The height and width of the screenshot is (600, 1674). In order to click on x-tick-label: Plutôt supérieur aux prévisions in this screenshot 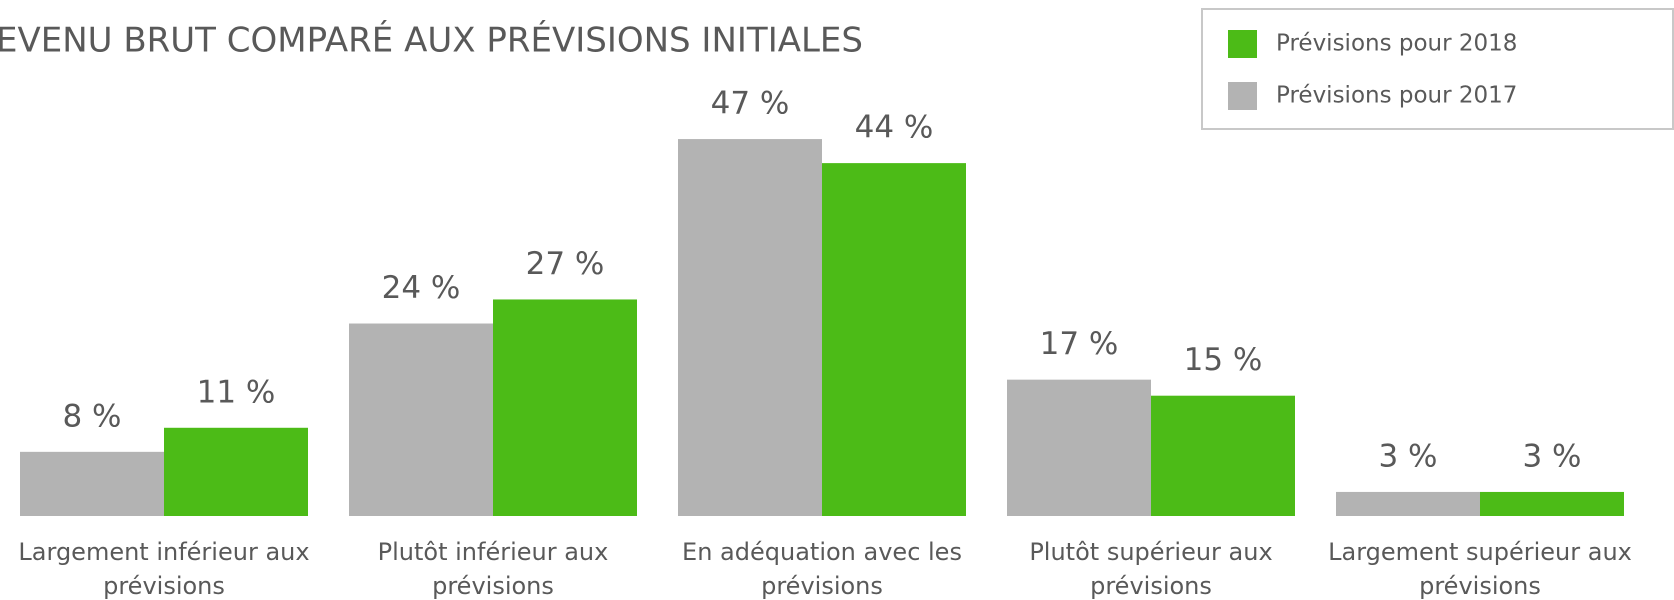, I will do `click(1150, 569)`.